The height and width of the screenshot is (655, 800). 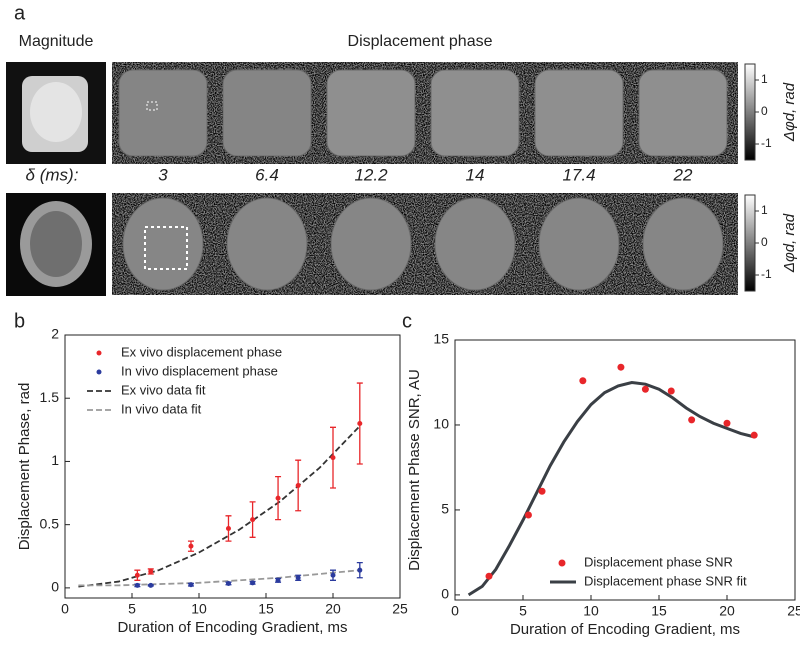 I want to click on panel-label: a, so click(x=20, y=13).